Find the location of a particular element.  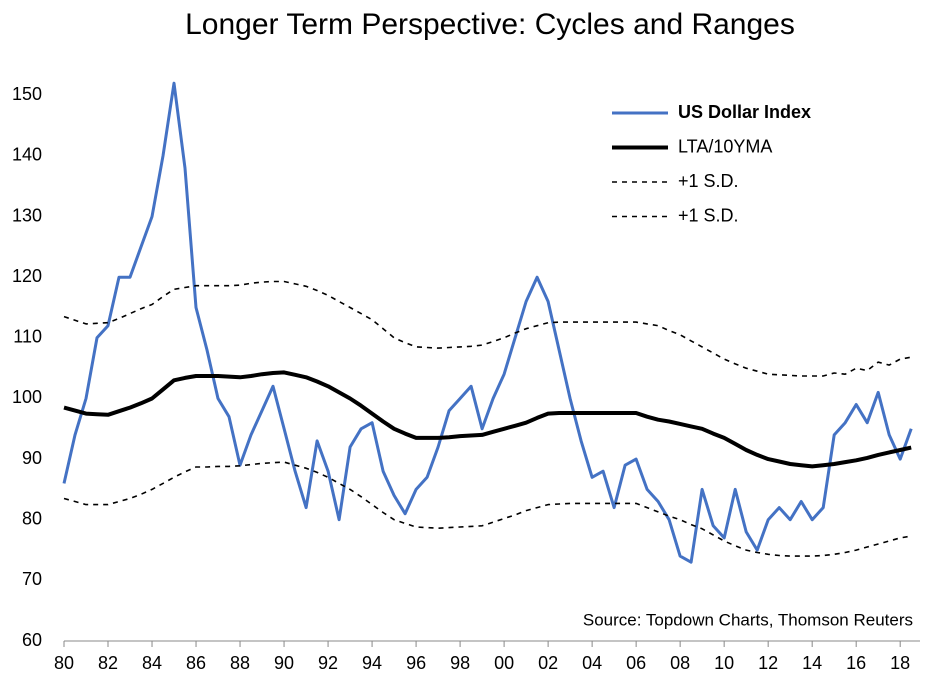

y-tick-label: 80 is located at coordinates (32, 518).